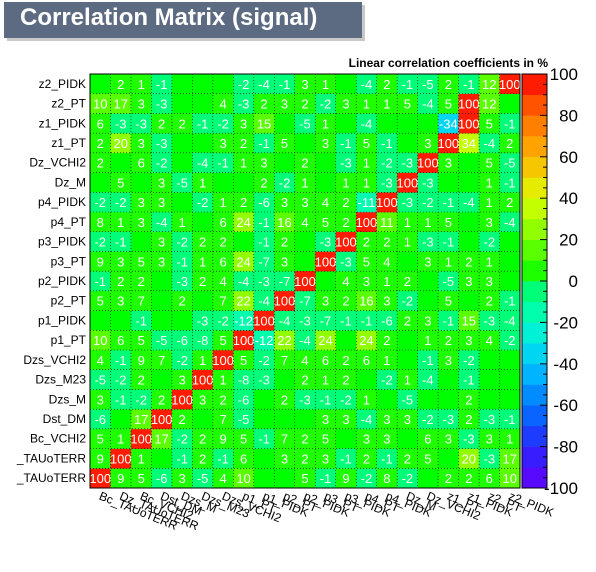 The width and height of the screenshot is (596, 572). Describe the element at coordinates (565, 364) in the screenshot. I see `colorbar-tick-label: -40` at that location.